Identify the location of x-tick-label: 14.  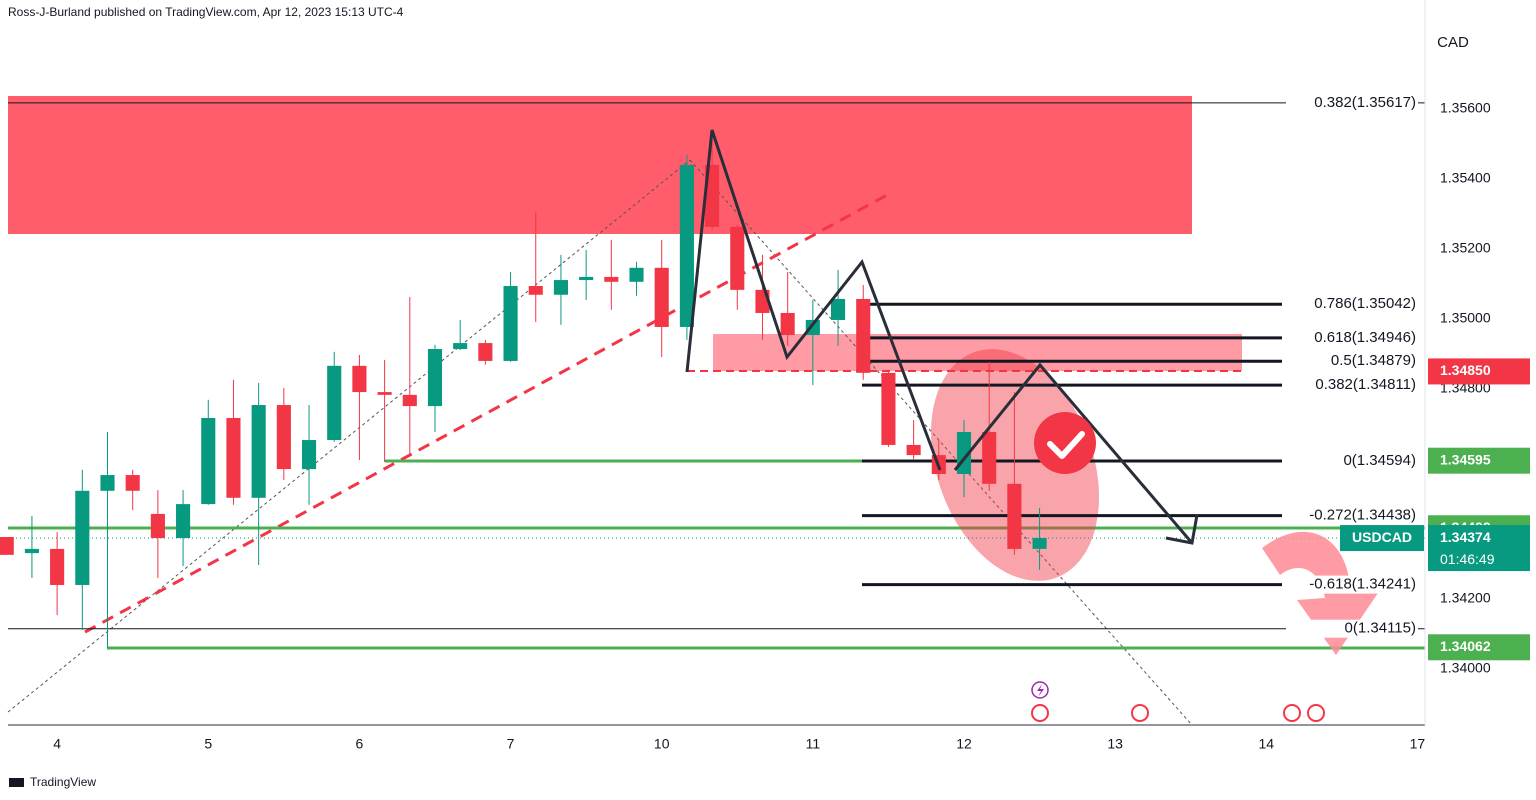
(1267, 744).